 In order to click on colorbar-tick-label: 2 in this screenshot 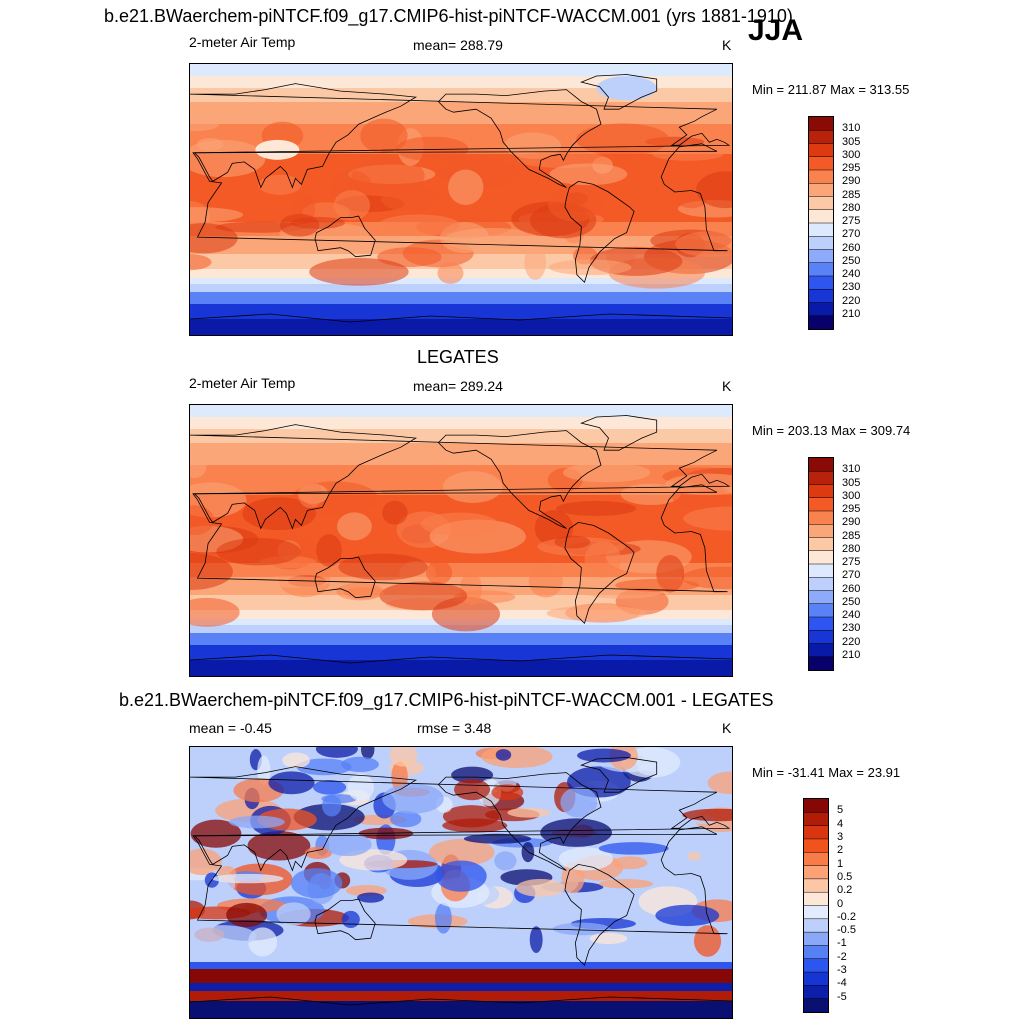, I will do `click(840, 850)`.